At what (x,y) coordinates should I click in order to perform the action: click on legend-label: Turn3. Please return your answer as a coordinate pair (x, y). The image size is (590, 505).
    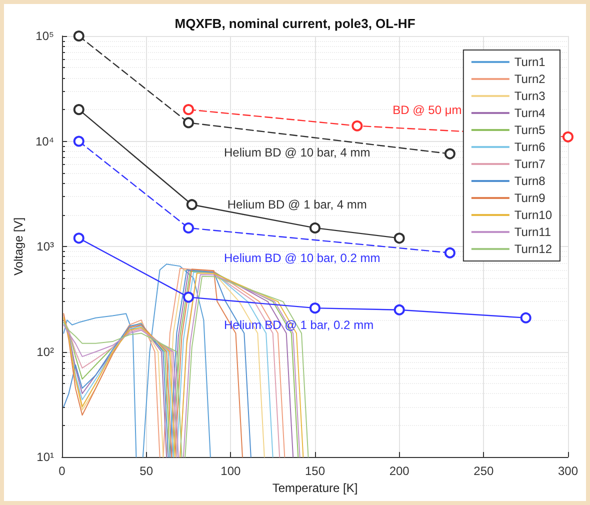
    Looking at the image, I should click on (530, 96).